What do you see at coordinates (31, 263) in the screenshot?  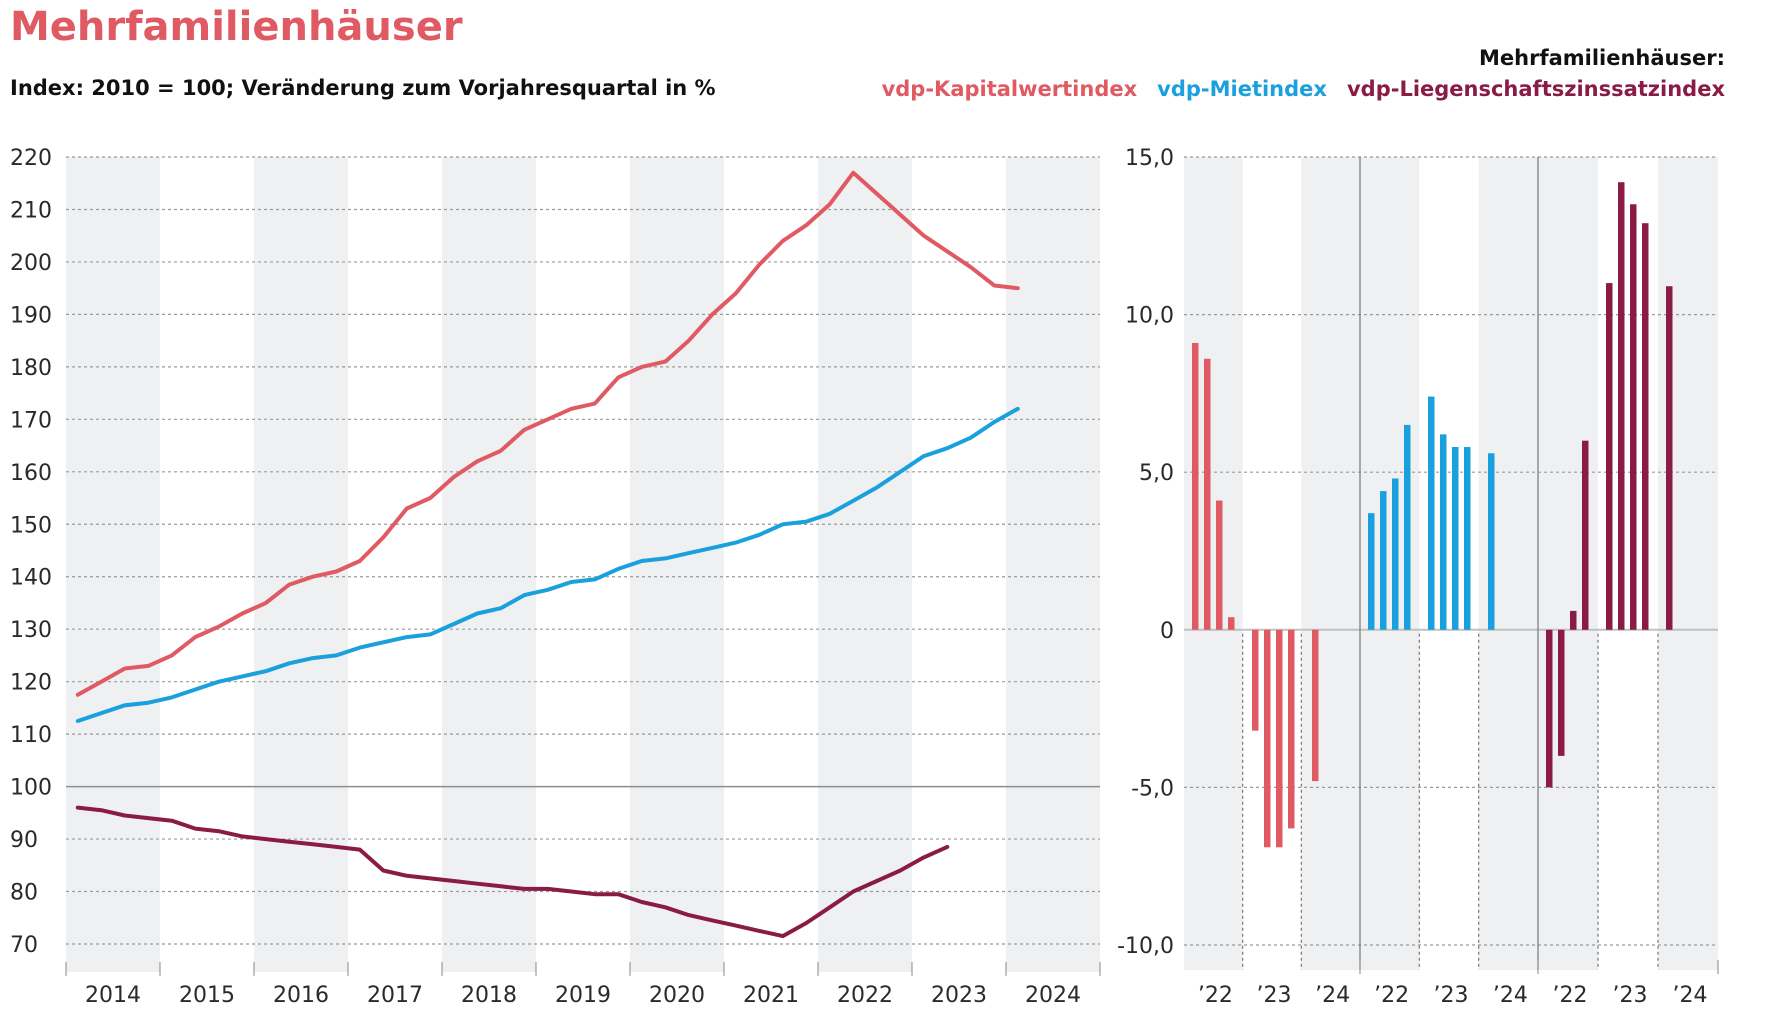 I see `y-tick-label: 200` at bounding box center [31, 263].